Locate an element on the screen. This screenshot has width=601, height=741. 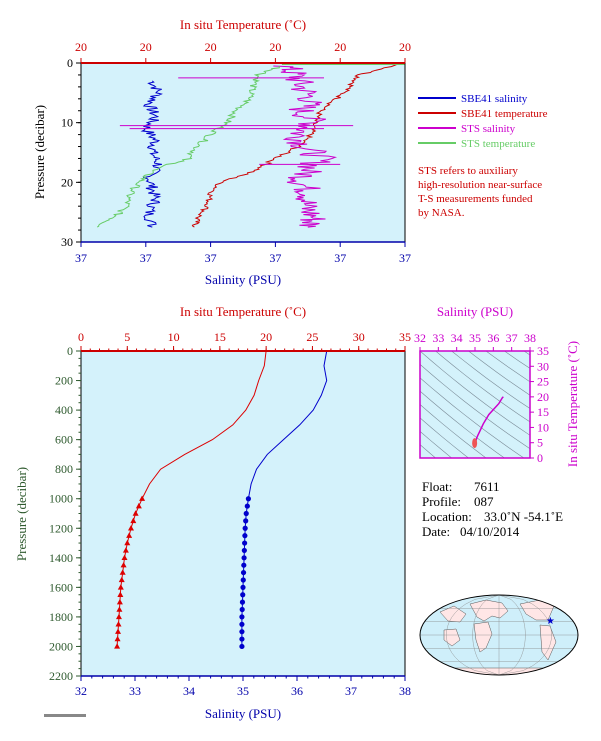
main-sal-tick-label: 34 is located at coordinates (189, 691).